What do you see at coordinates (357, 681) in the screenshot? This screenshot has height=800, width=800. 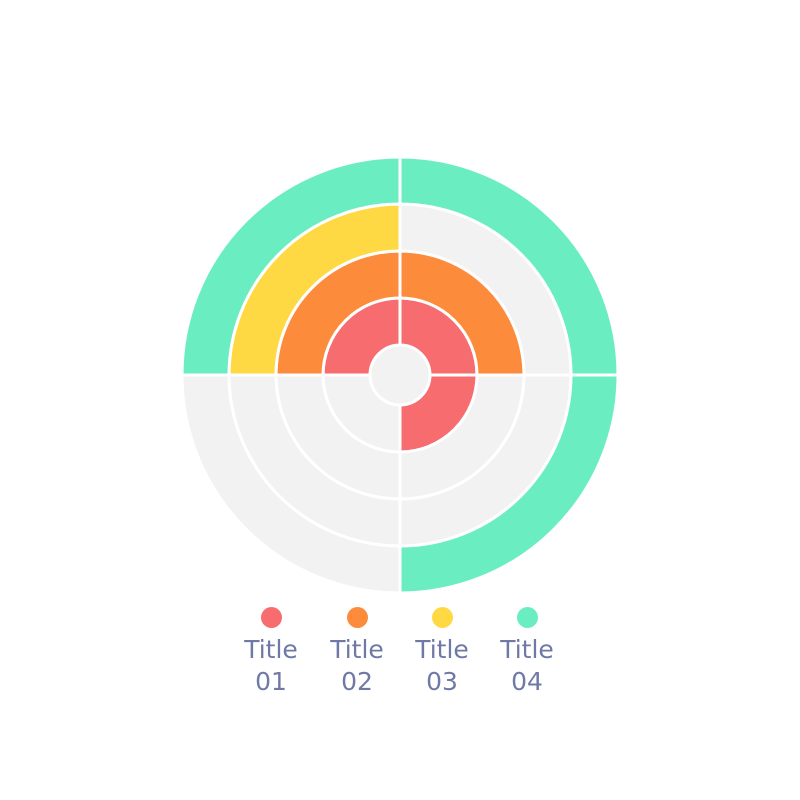 I see `legend-number: 02` at bounding box center [357, 681].